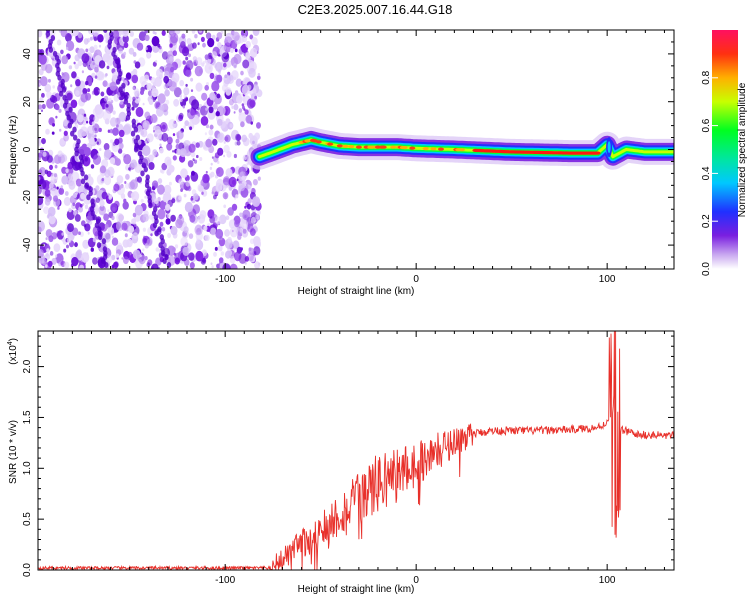 The image size is (750, 600). Describe the element at coordinates (27, 468) in the screenshot. I see `snr-y-tick-label: 1.0` at that location.